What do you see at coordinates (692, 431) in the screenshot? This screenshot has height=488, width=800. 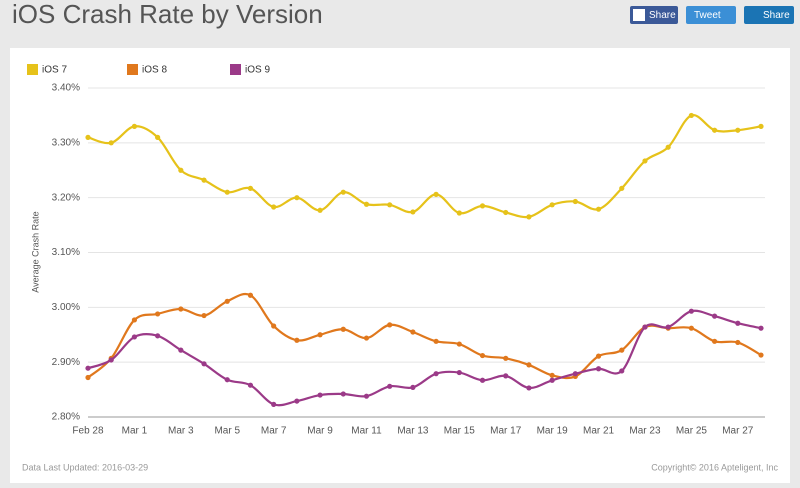 I see `x-tick-label: Mar 25` at bounding box center [692, 431].